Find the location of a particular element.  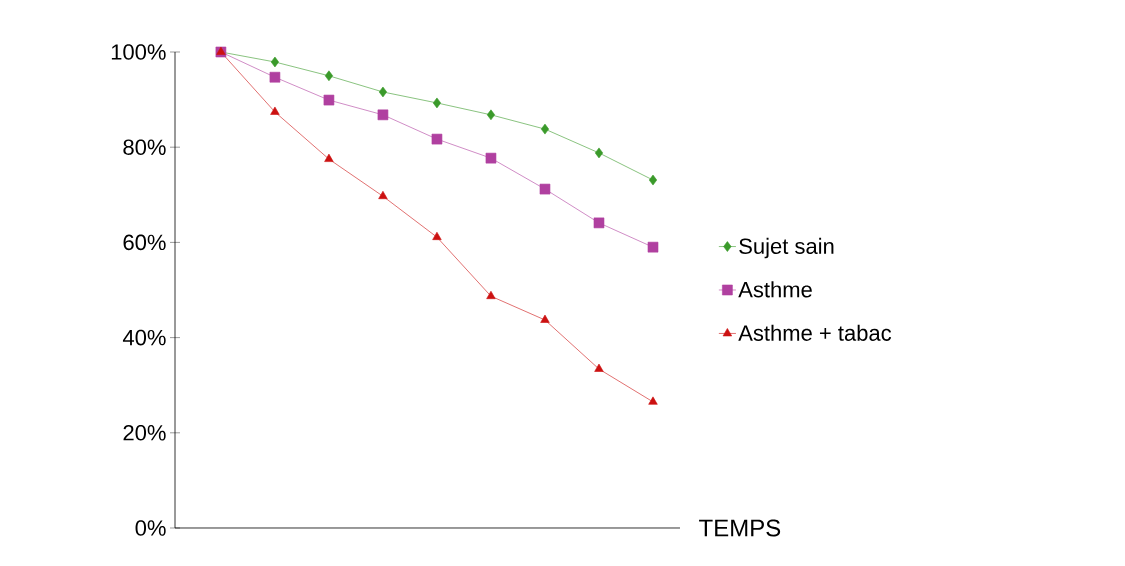

legend-label: Asthme is located at coordinates (775, 289).